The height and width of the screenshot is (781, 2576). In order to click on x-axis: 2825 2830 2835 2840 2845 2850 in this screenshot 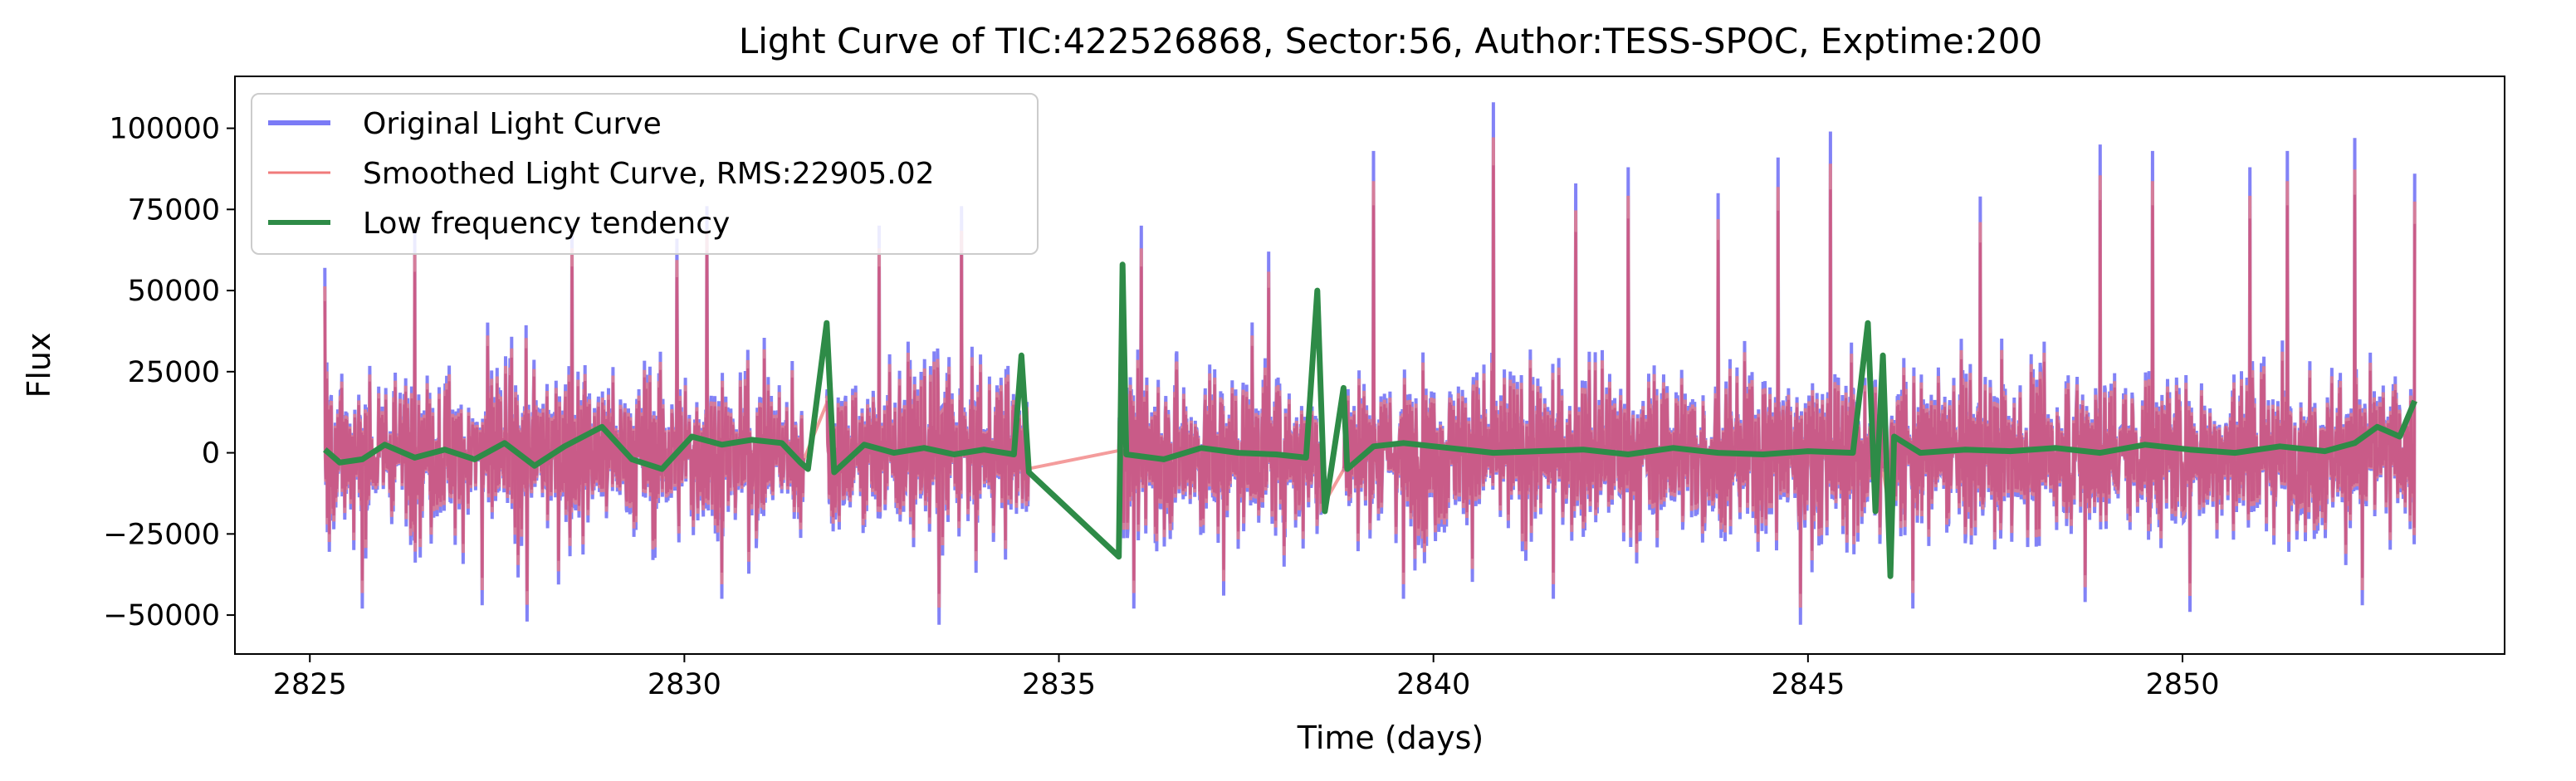, I will do `click(1246, 677)`.